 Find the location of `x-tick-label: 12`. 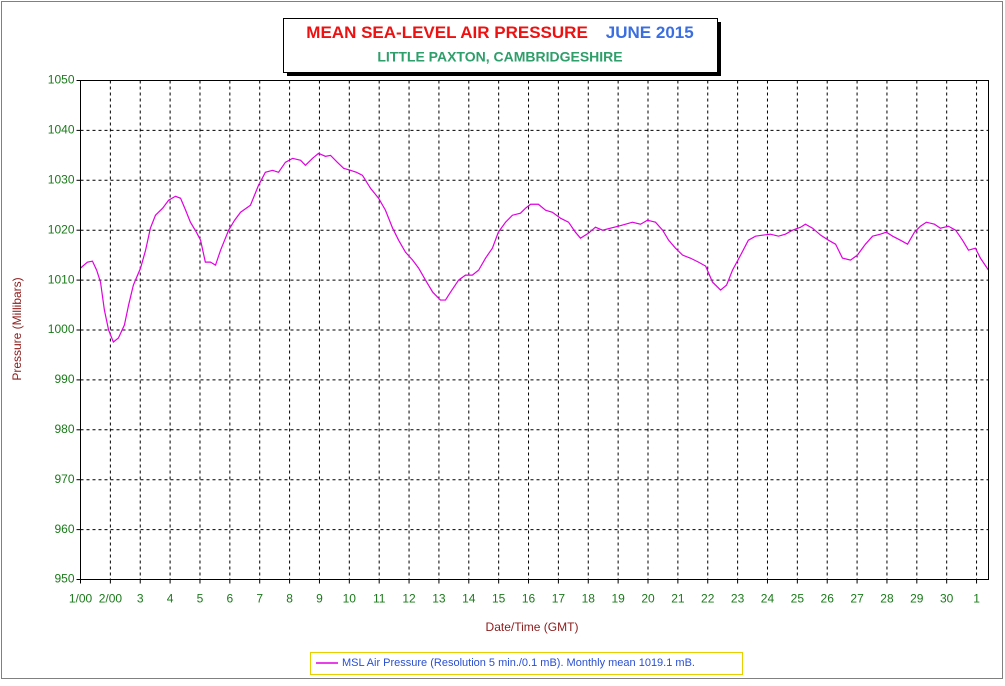

x-tick-label: 12 is located at coordinates (409, 599).